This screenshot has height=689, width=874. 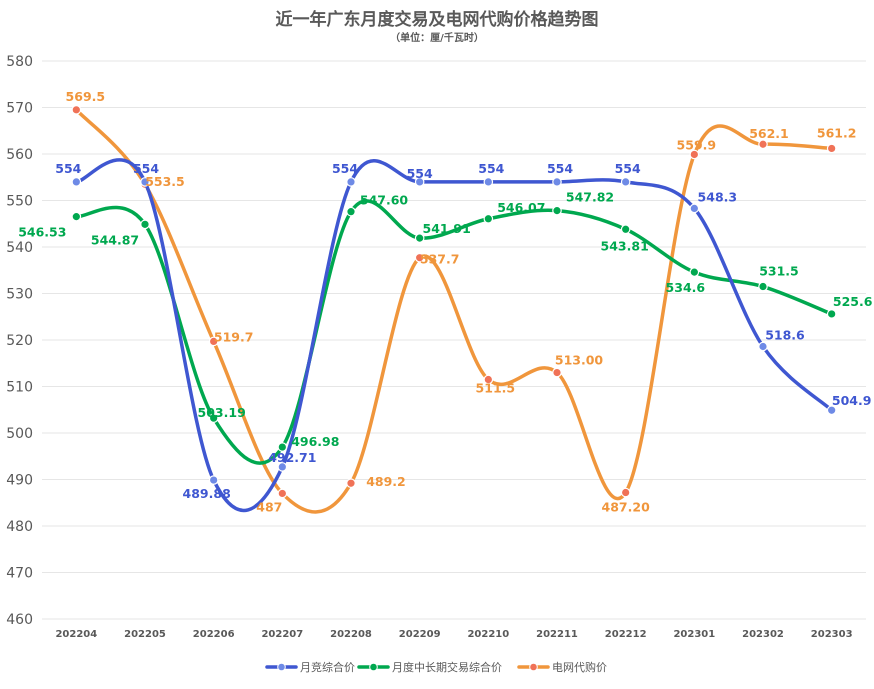 What do you see at coordinates (496, 388) in the screenshot?
I see `data-label: 511.5` at bounding box center [496, 388].